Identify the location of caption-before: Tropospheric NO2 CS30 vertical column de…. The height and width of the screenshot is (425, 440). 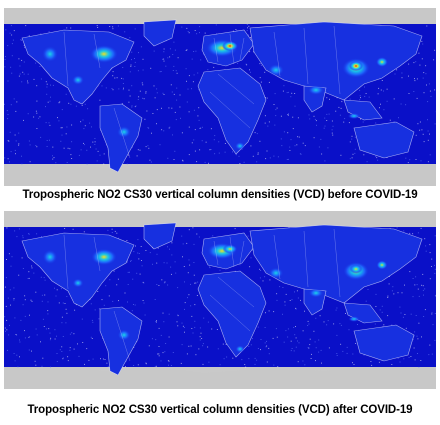
(220, 195).